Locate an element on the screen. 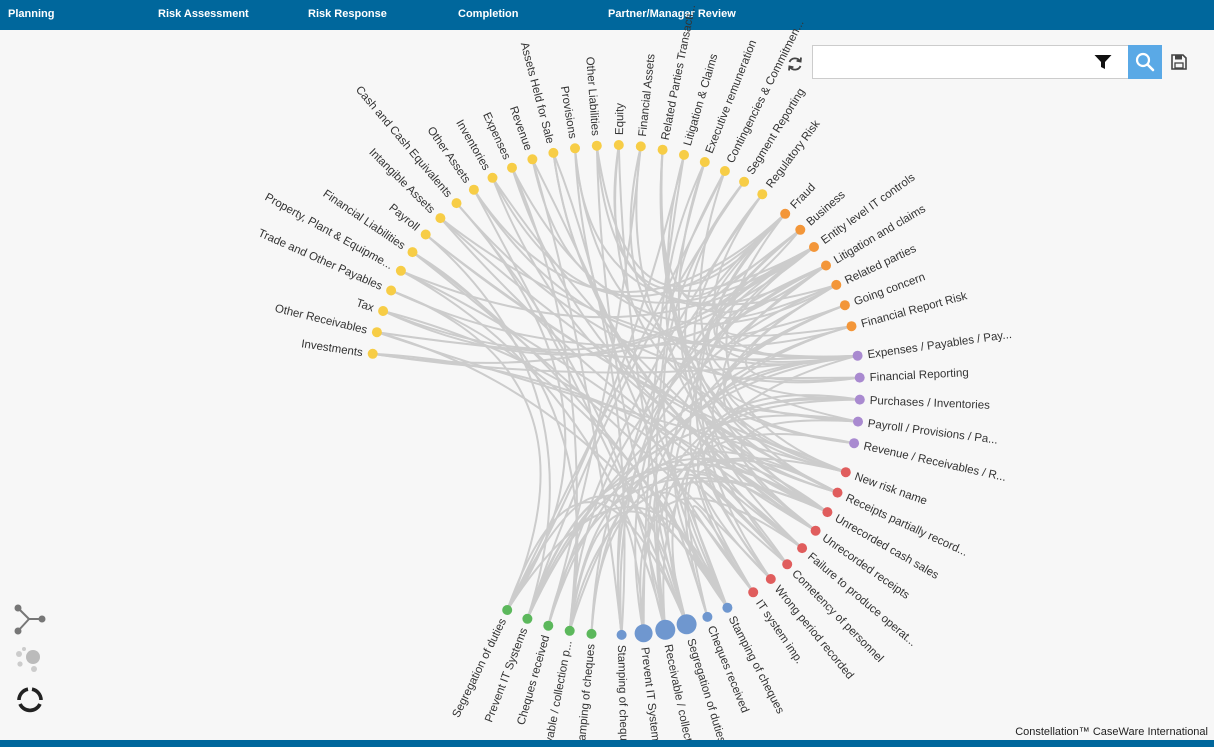 The width and height of the screenshot is (1214, 747). save-icon is located at coordinates (1179, 62).